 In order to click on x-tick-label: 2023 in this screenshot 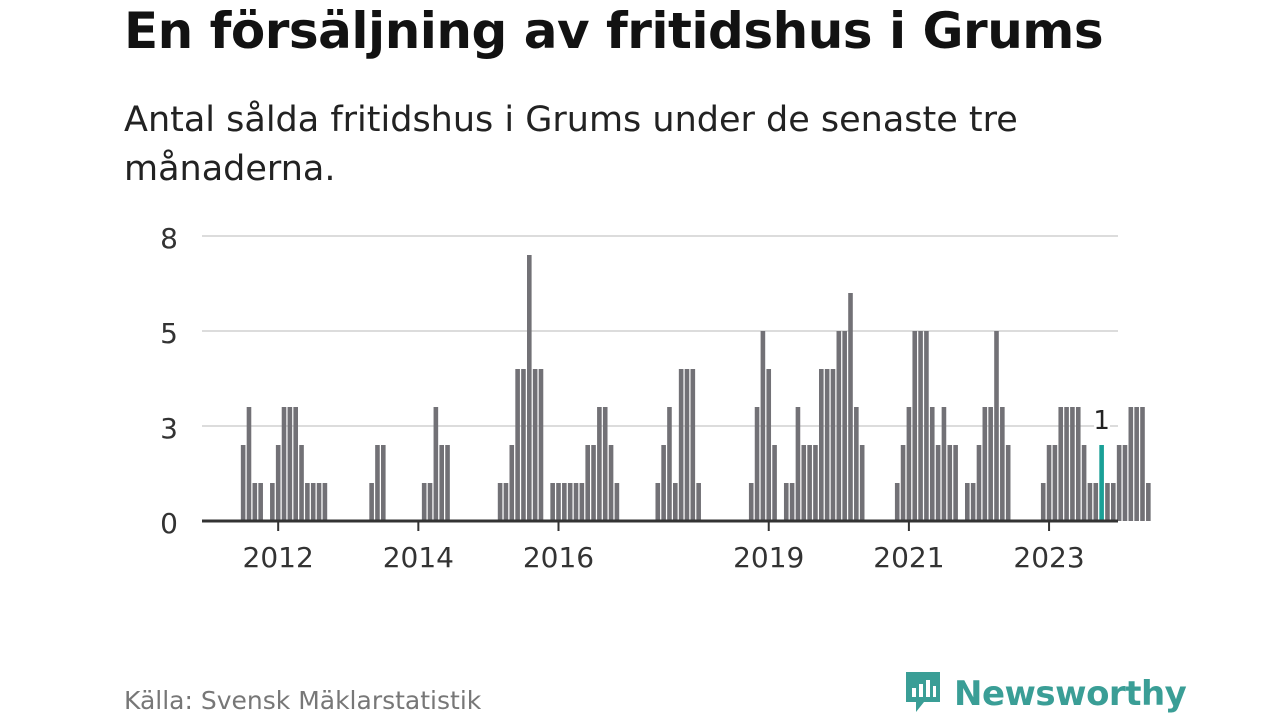, I will do `click(1048, 557)`.